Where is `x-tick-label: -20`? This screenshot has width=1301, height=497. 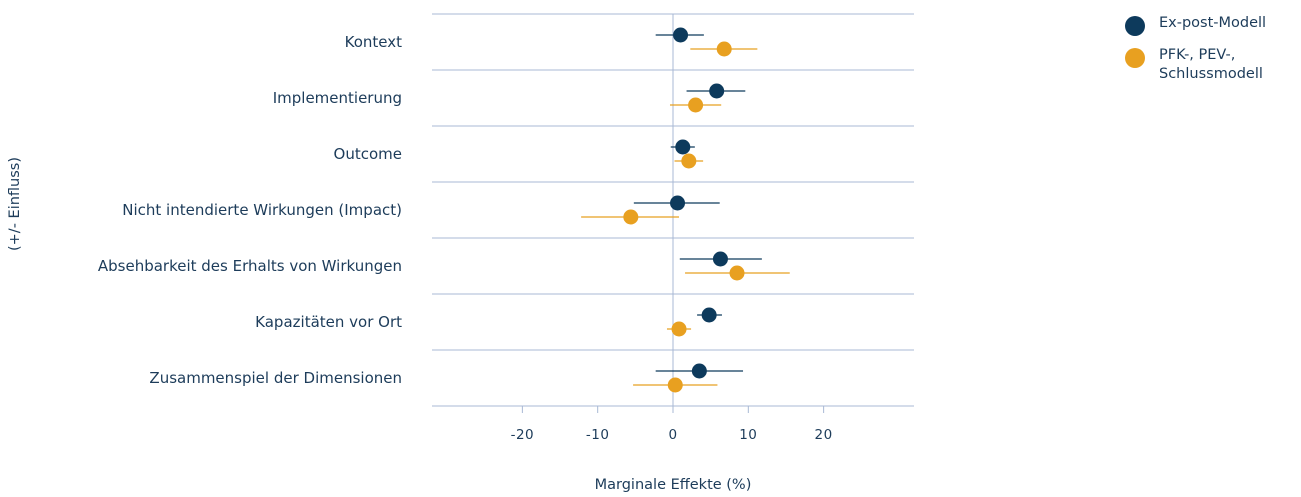 x-tick-label: -20 is located at coordinates (523, 435).